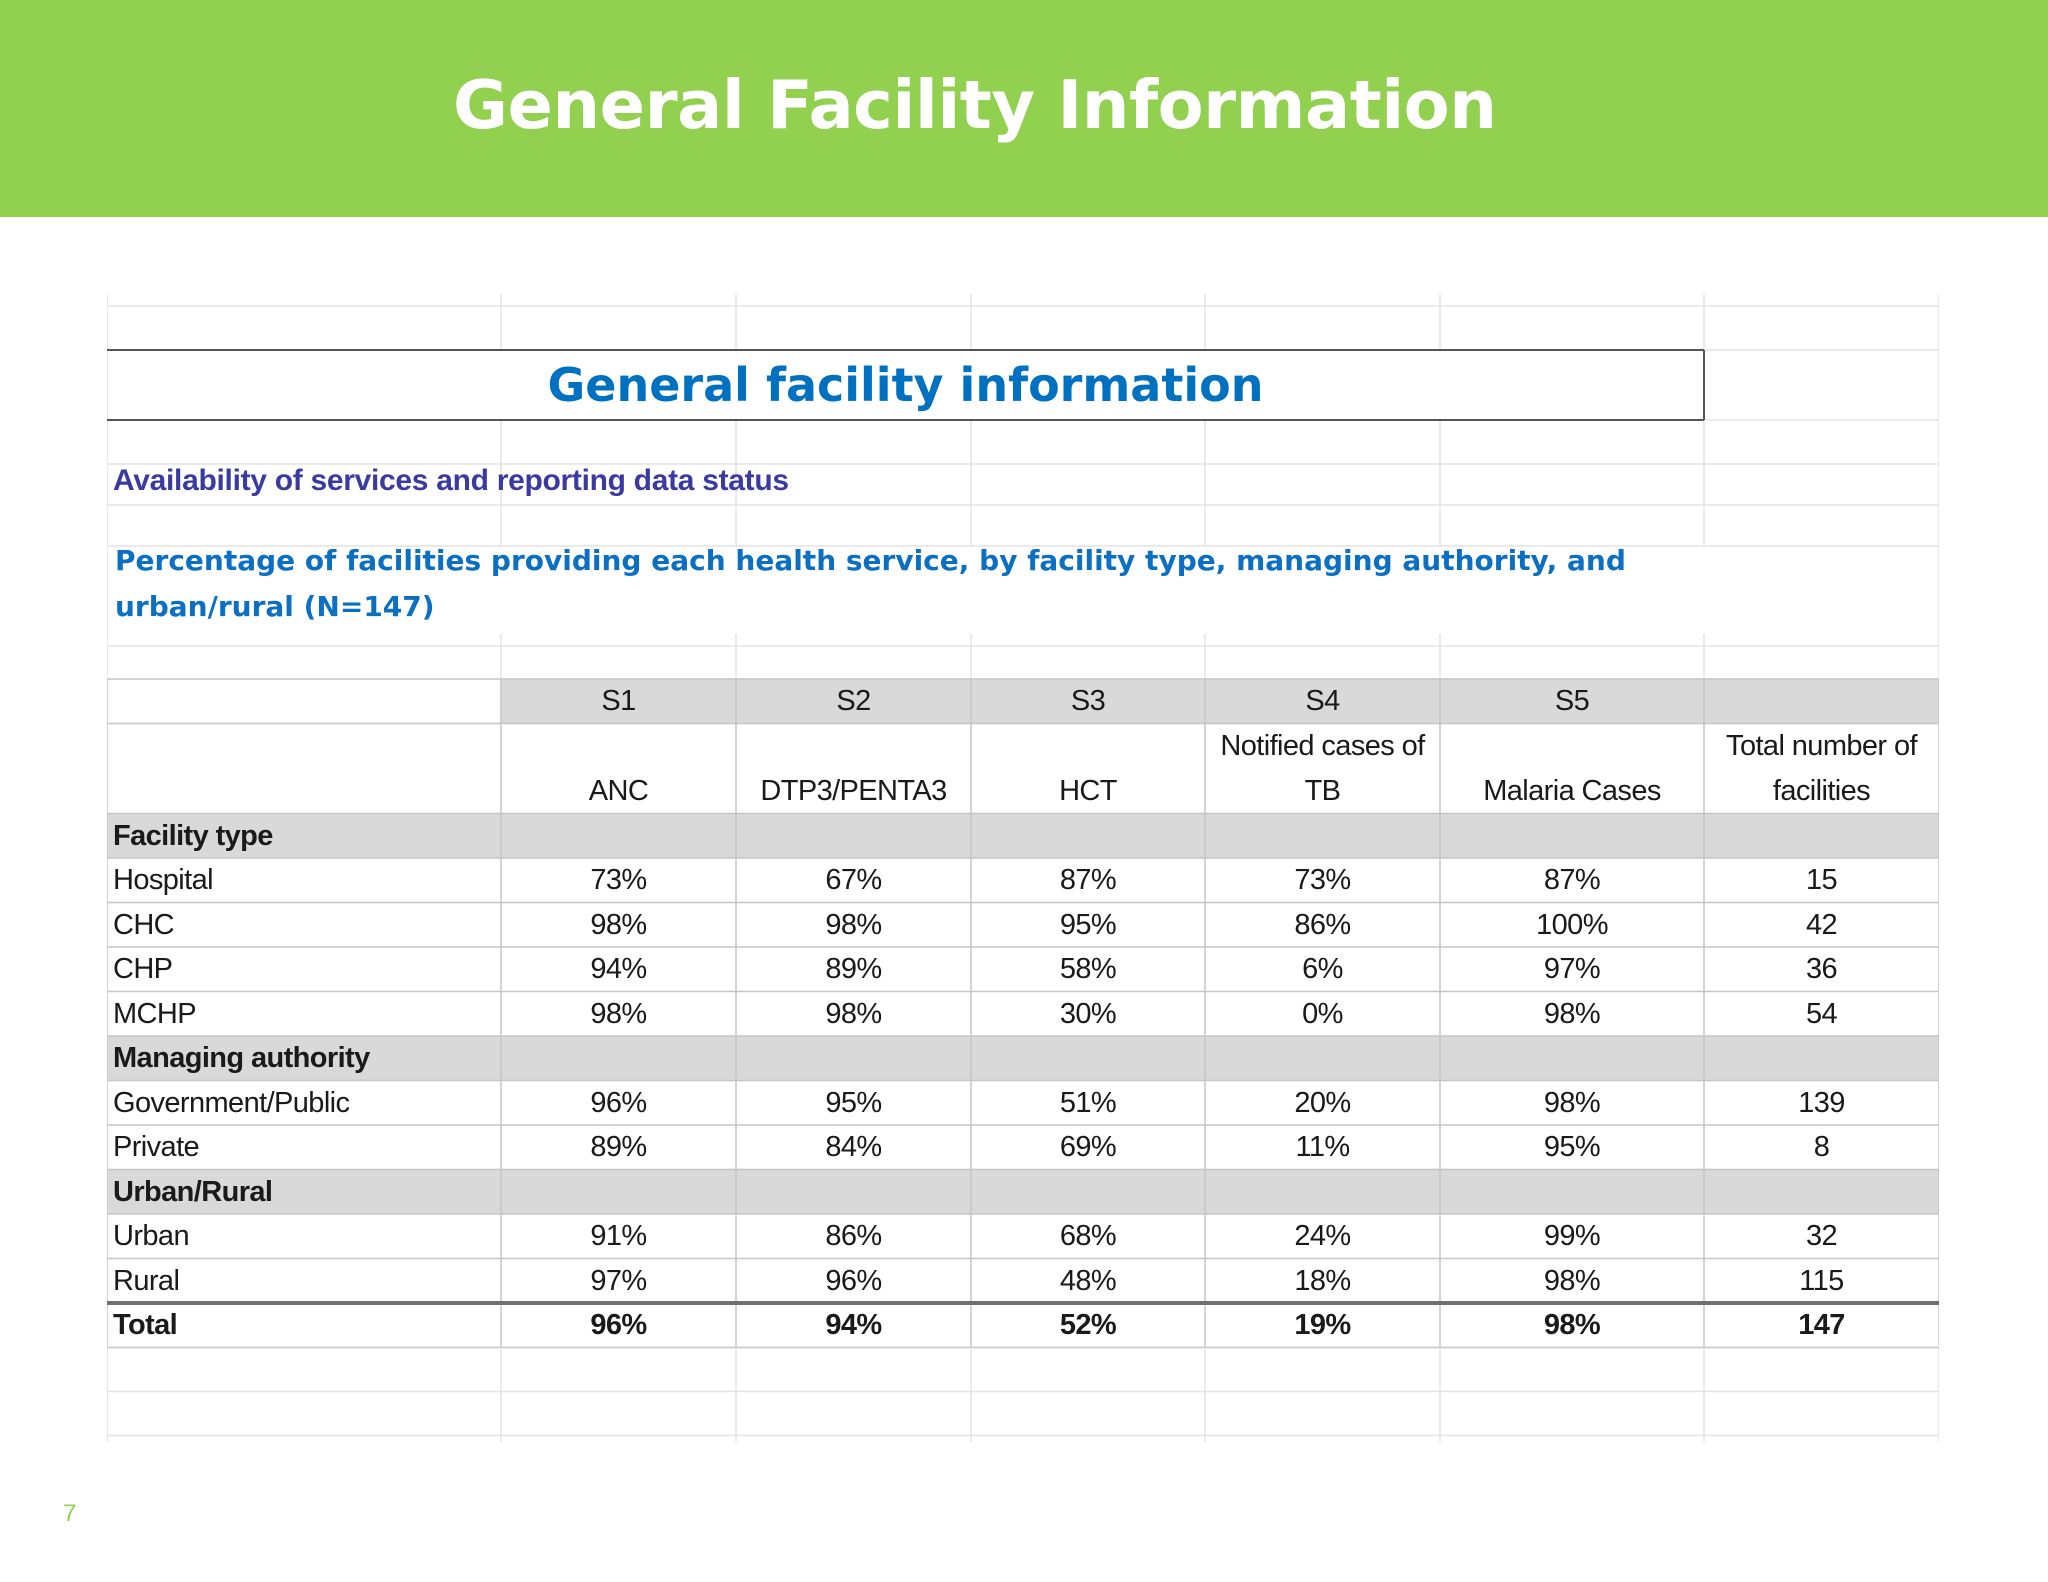  I want to click on column-code: S2, so click(853, 701).